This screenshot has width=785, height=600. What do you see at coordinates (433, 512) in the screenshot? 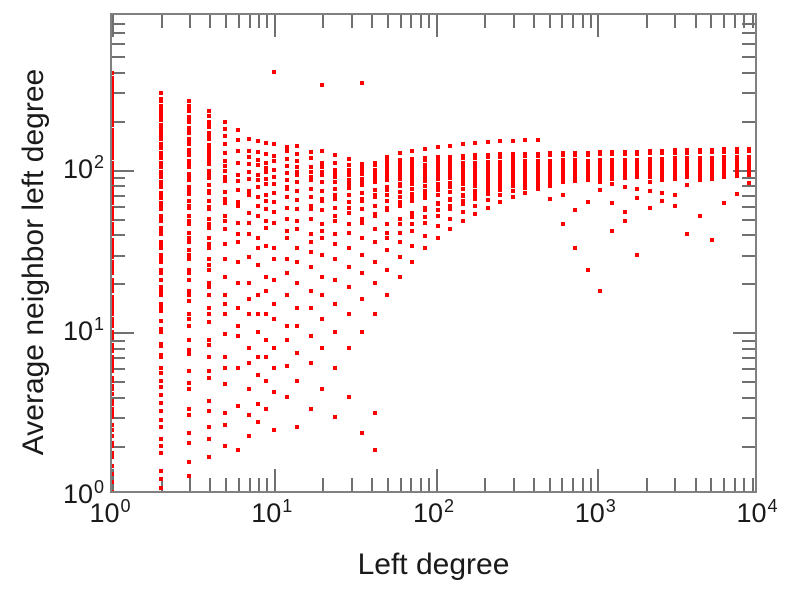
I see `x-tick-label: 102` at bounding box center [433, 512].